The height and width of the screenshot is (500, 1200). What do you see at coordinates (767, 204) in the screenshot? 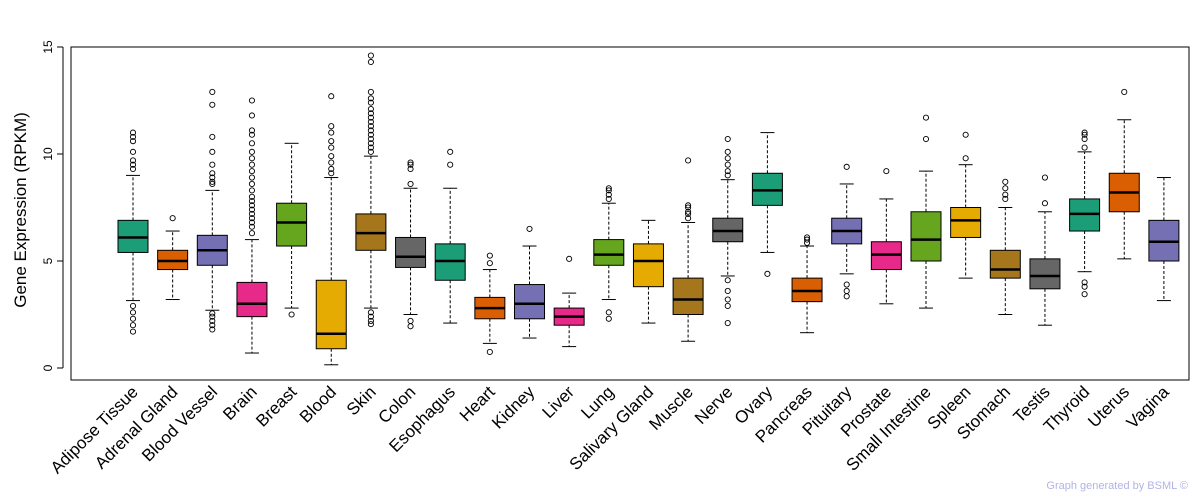
I see `box-ovary` at bounding box center [767, 204].